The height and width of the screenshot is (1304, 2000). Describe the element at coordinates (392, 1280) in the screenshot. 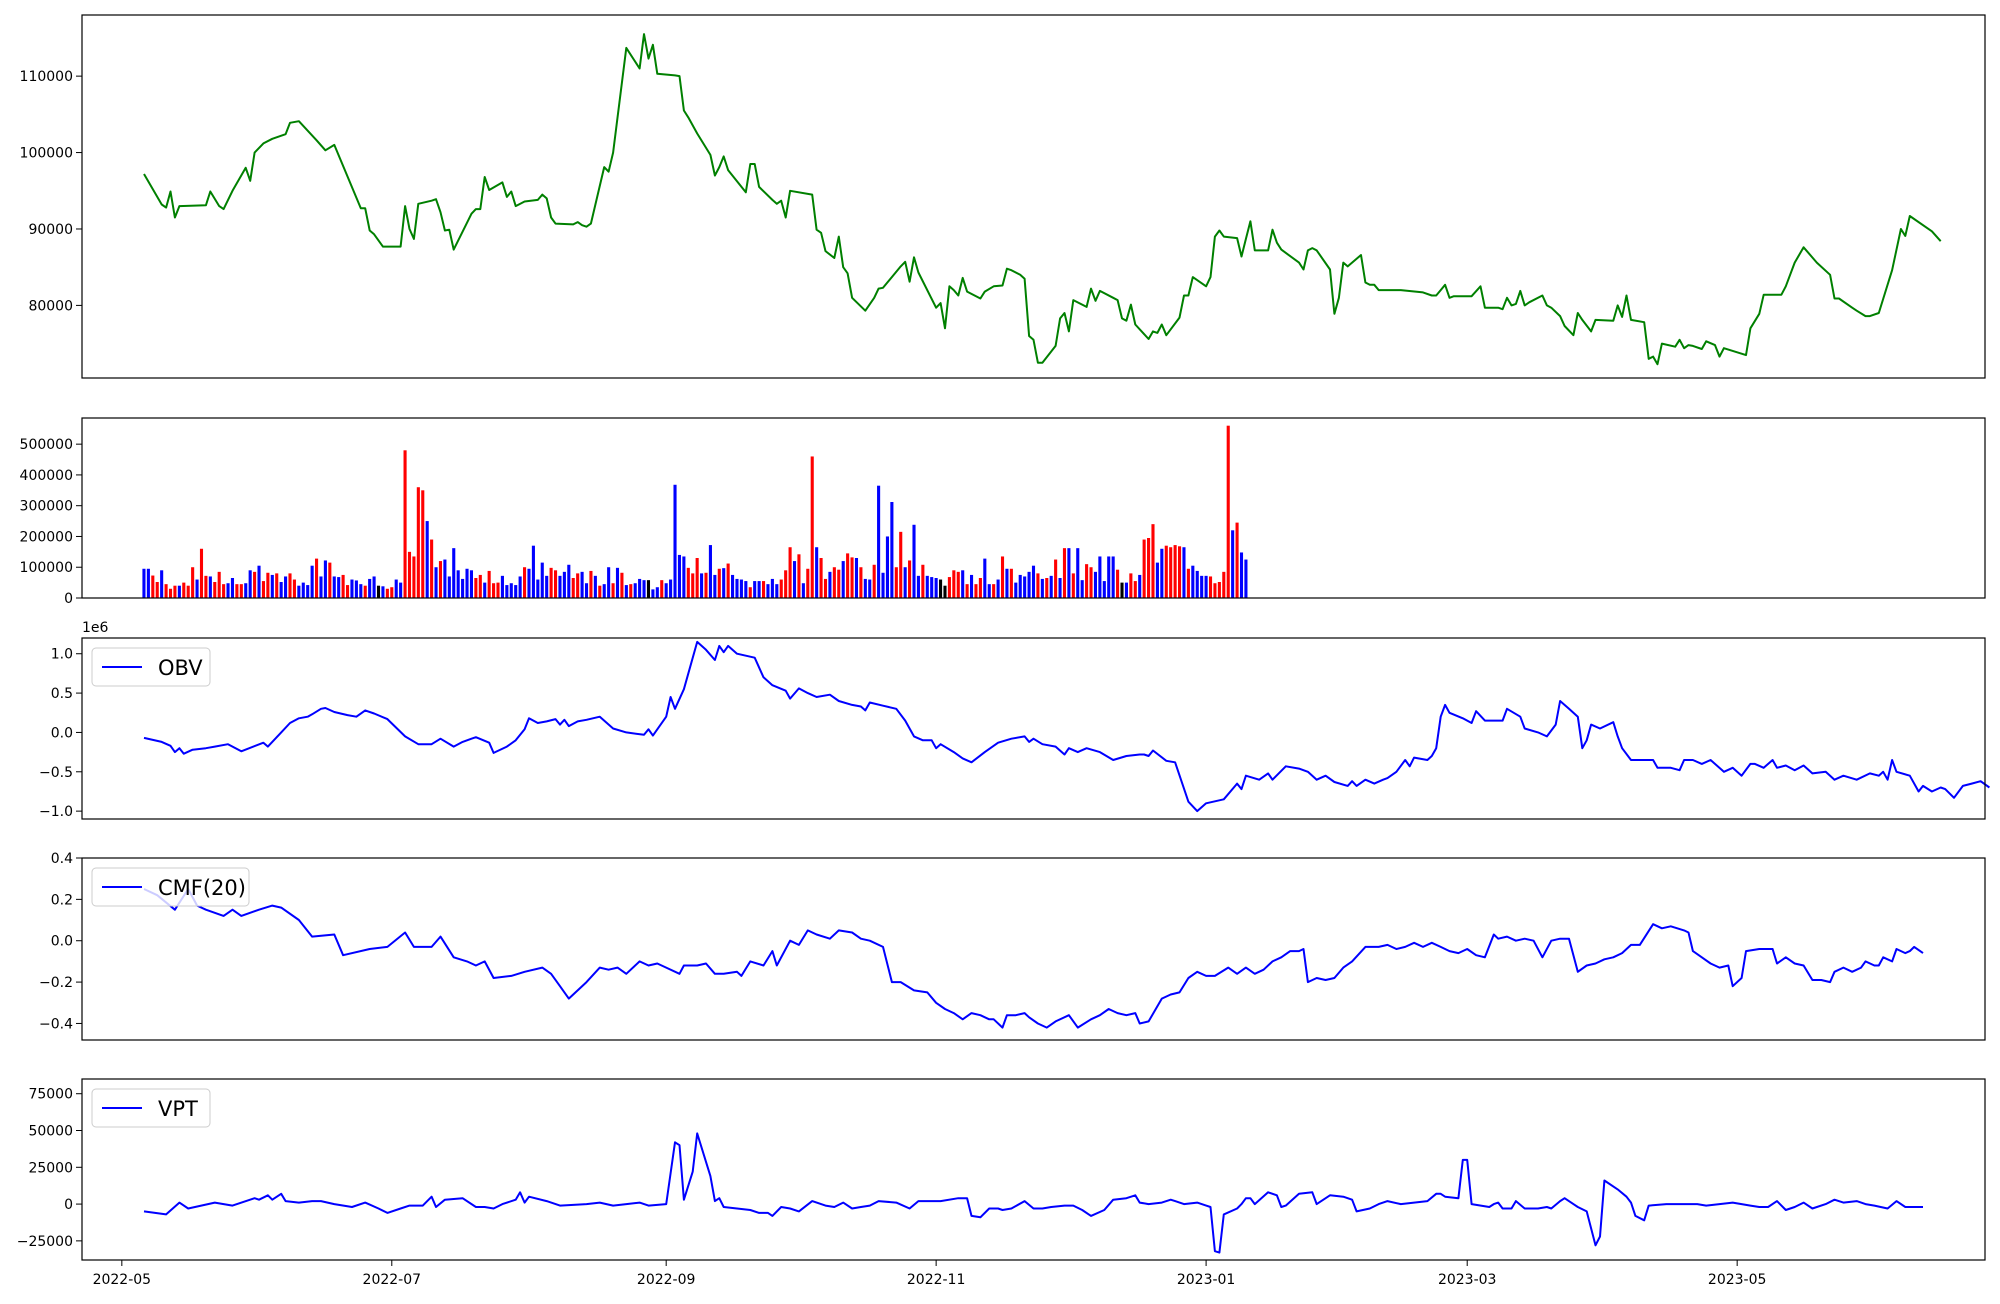

I see `x-tick-label: 2022-07` at that location.